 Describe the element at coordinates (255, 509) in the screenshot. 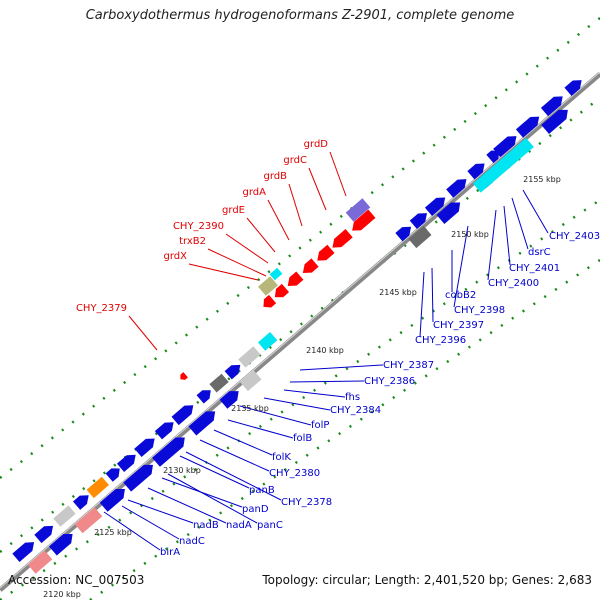

I see `forward-gene-label: panD` at that location.